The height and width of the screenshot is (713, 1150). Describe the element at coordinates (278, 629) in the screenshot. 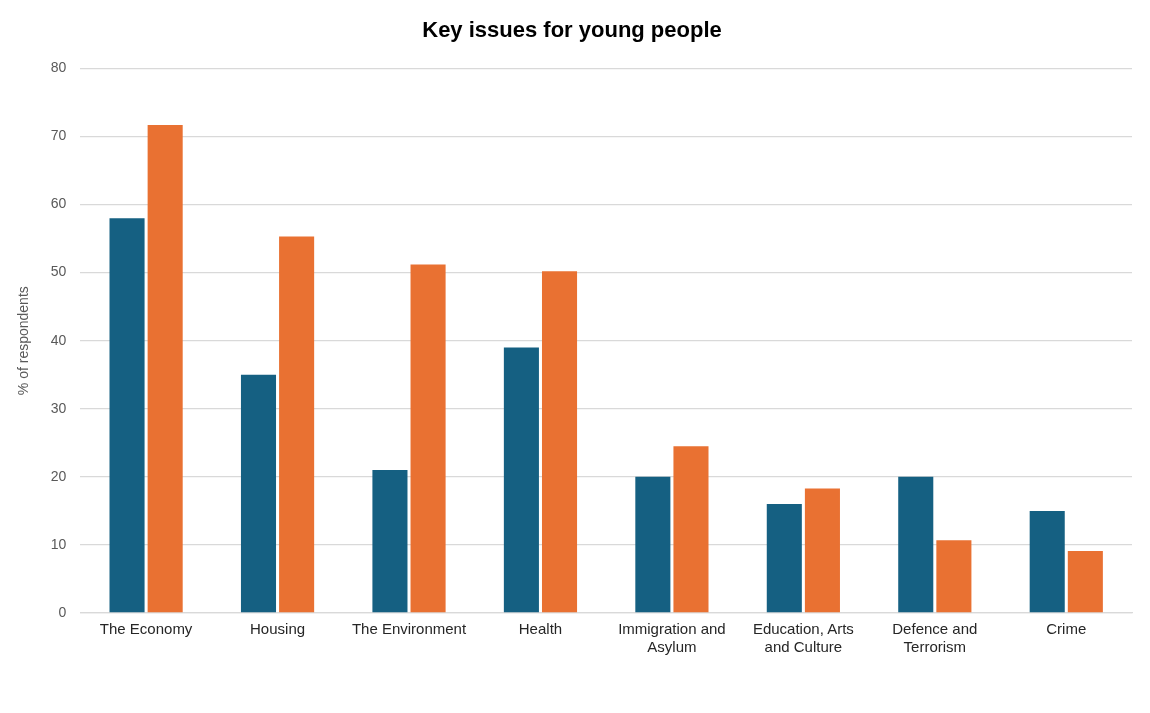

I see `x-tick-label: Housing` at that location.